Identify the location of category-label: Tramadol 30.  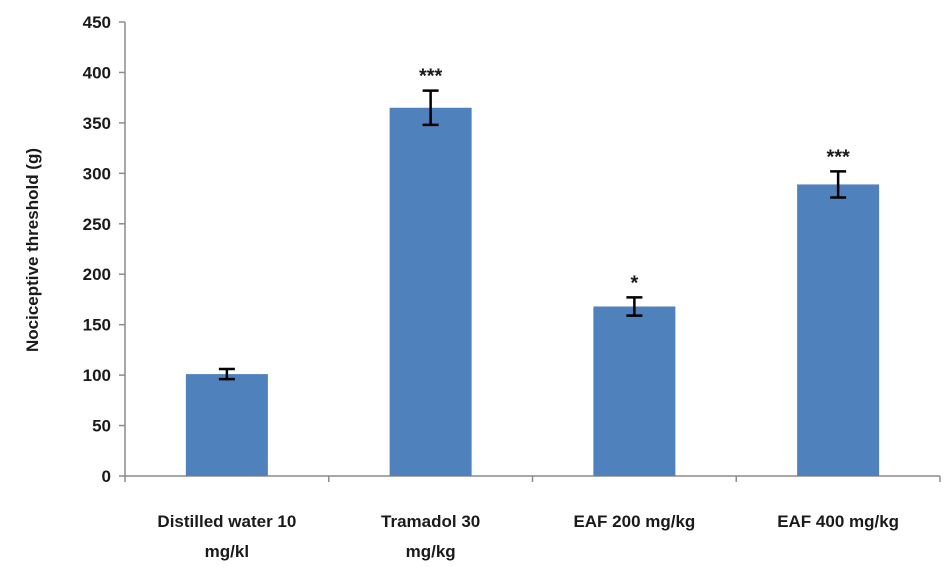
(430, 521).